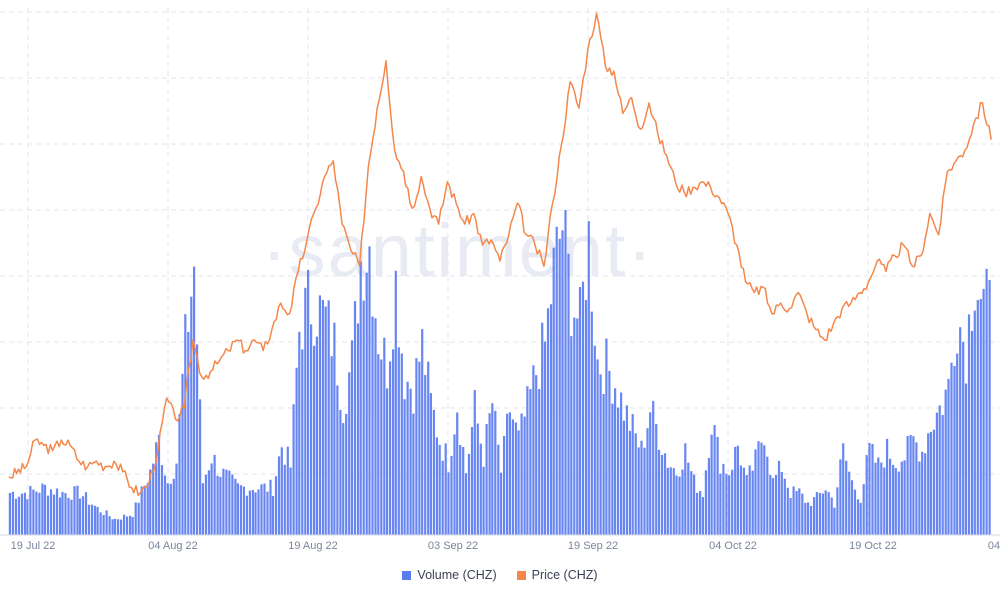 This screenshot has height=600, width=1000. What do you see at coordinates (521, 575) in the screenshot?
I see `legend-swatch-price` at bounding box center [521, 575].